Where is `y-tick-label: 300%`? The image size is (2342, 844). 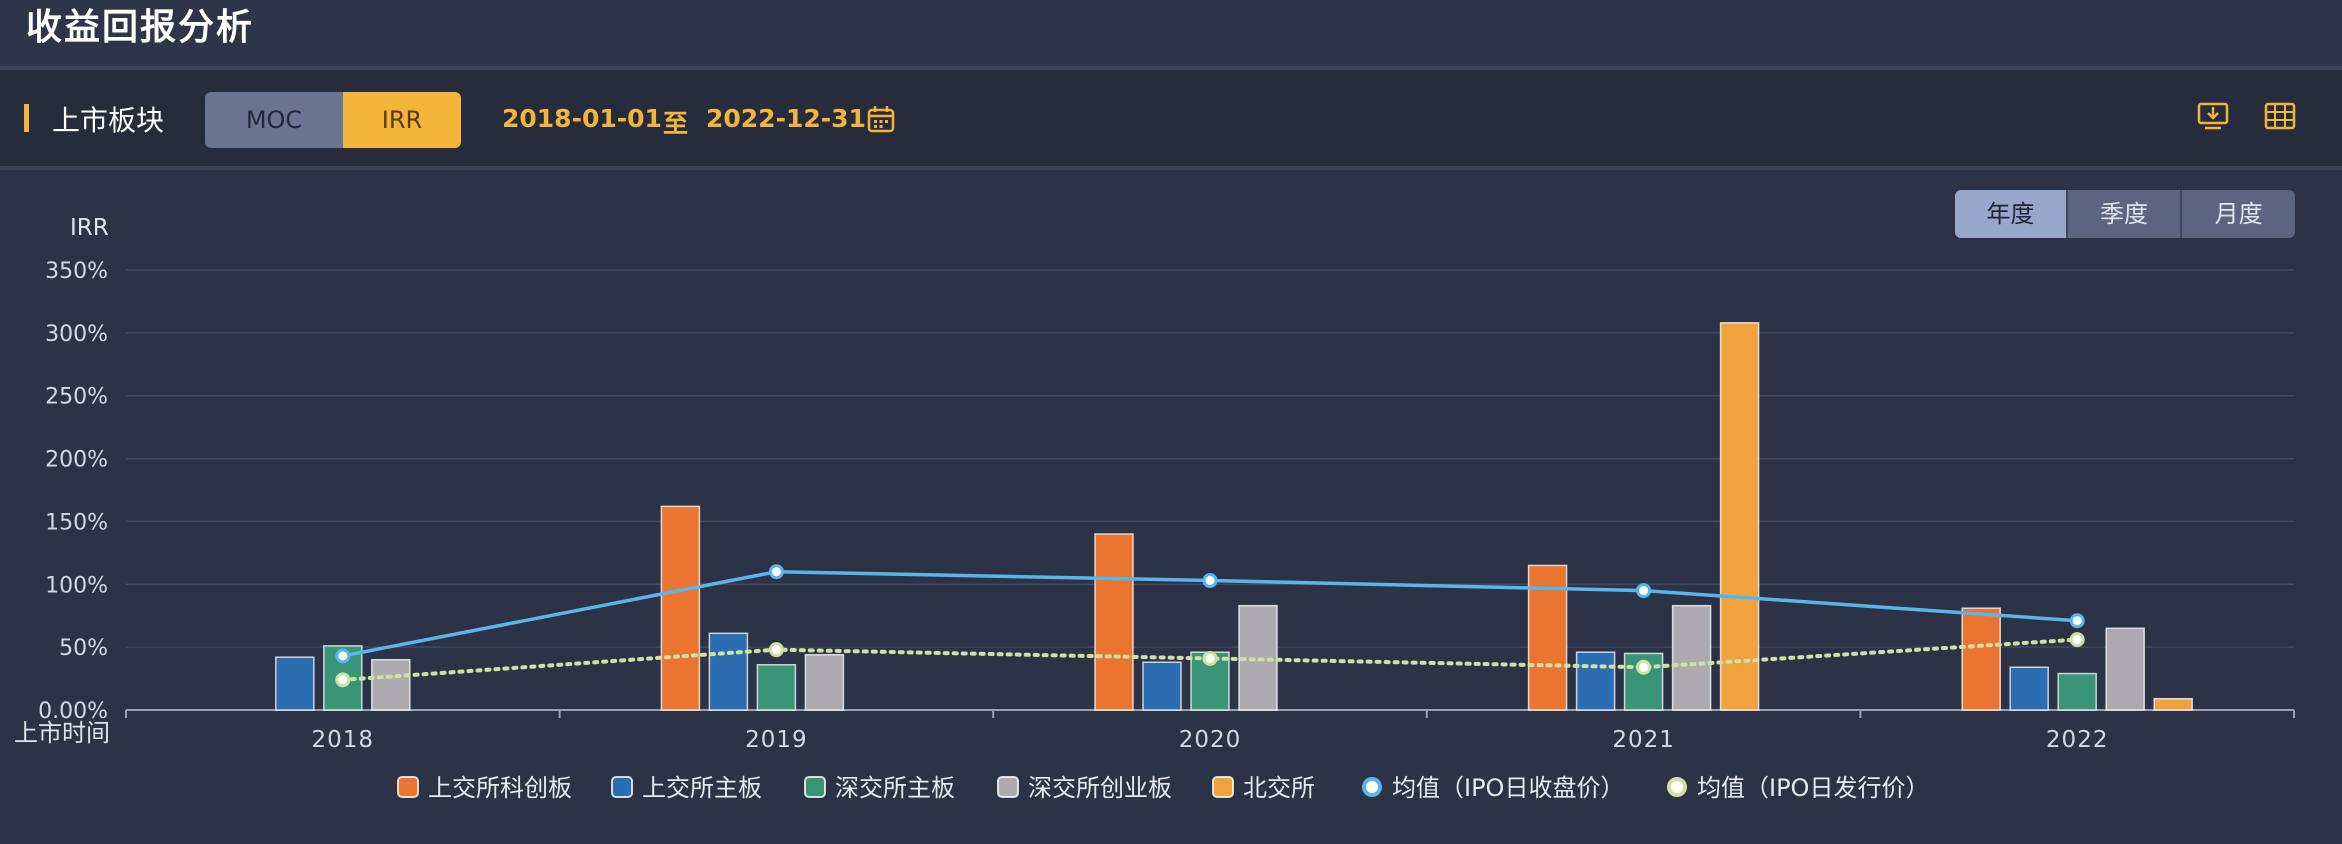
y-tick-label: 300% is located at coordinates (76, 334).